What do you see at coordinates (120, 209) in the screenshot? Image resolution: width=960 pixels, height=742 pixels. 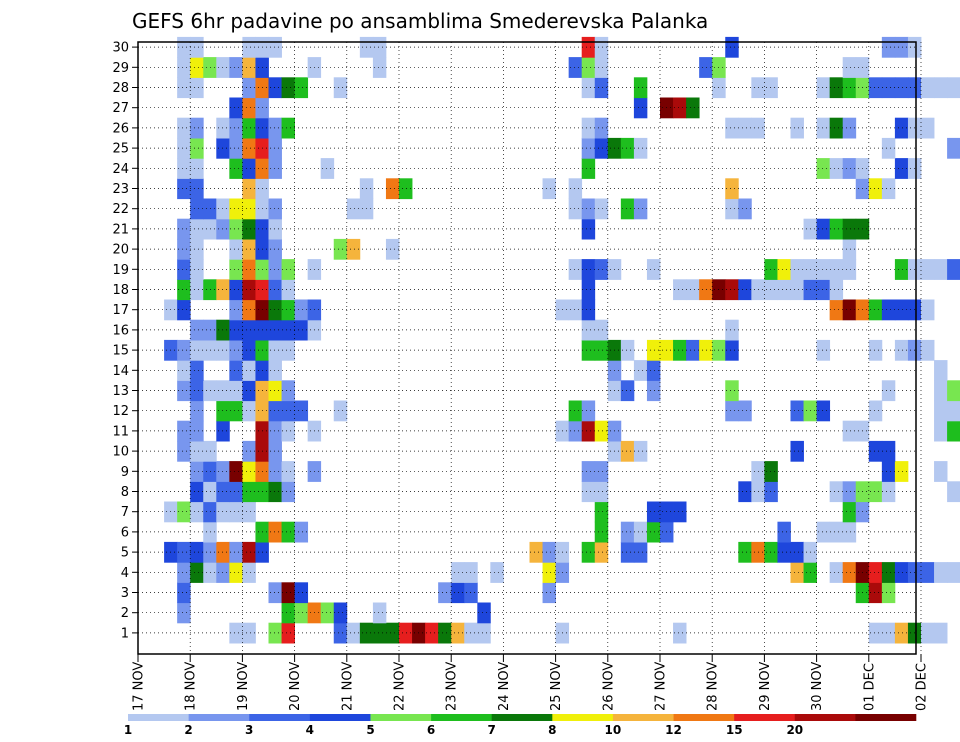 I see `y-tick-label: 22` at bounding box center [120, 209].